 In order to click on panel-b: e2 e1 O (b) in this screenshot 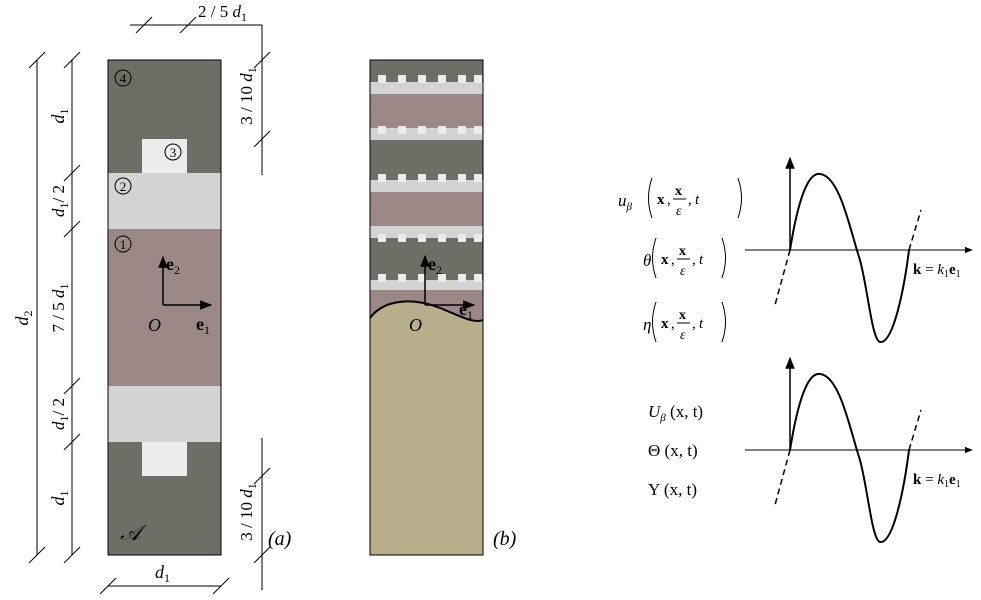, I will do `click(443, 307)`.